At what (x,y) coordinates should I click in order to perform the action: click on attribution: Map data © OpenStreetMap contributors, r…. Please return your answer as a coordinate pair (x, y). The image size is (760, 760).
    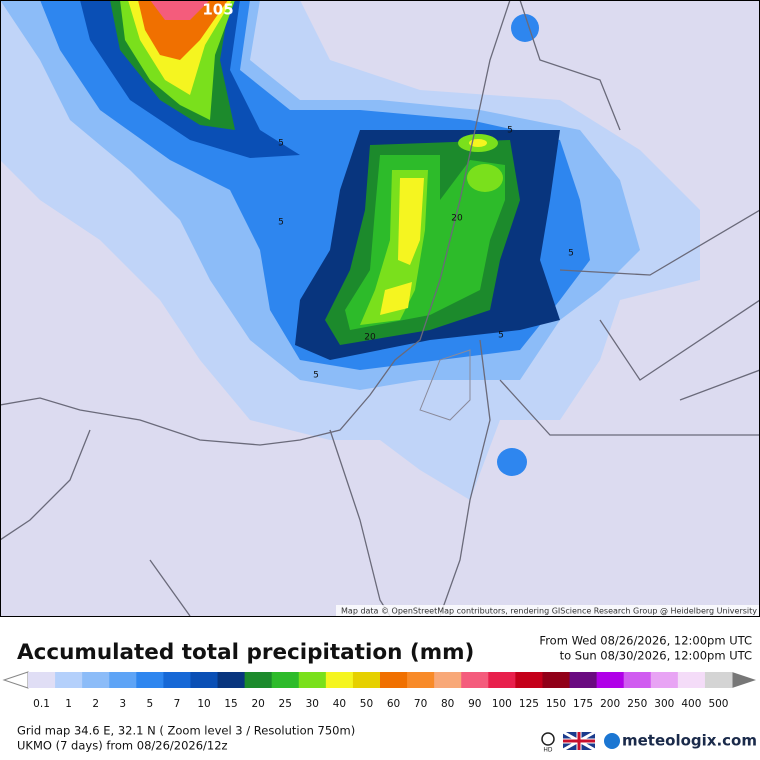
    Looking at the image, I should click on (549, 611).